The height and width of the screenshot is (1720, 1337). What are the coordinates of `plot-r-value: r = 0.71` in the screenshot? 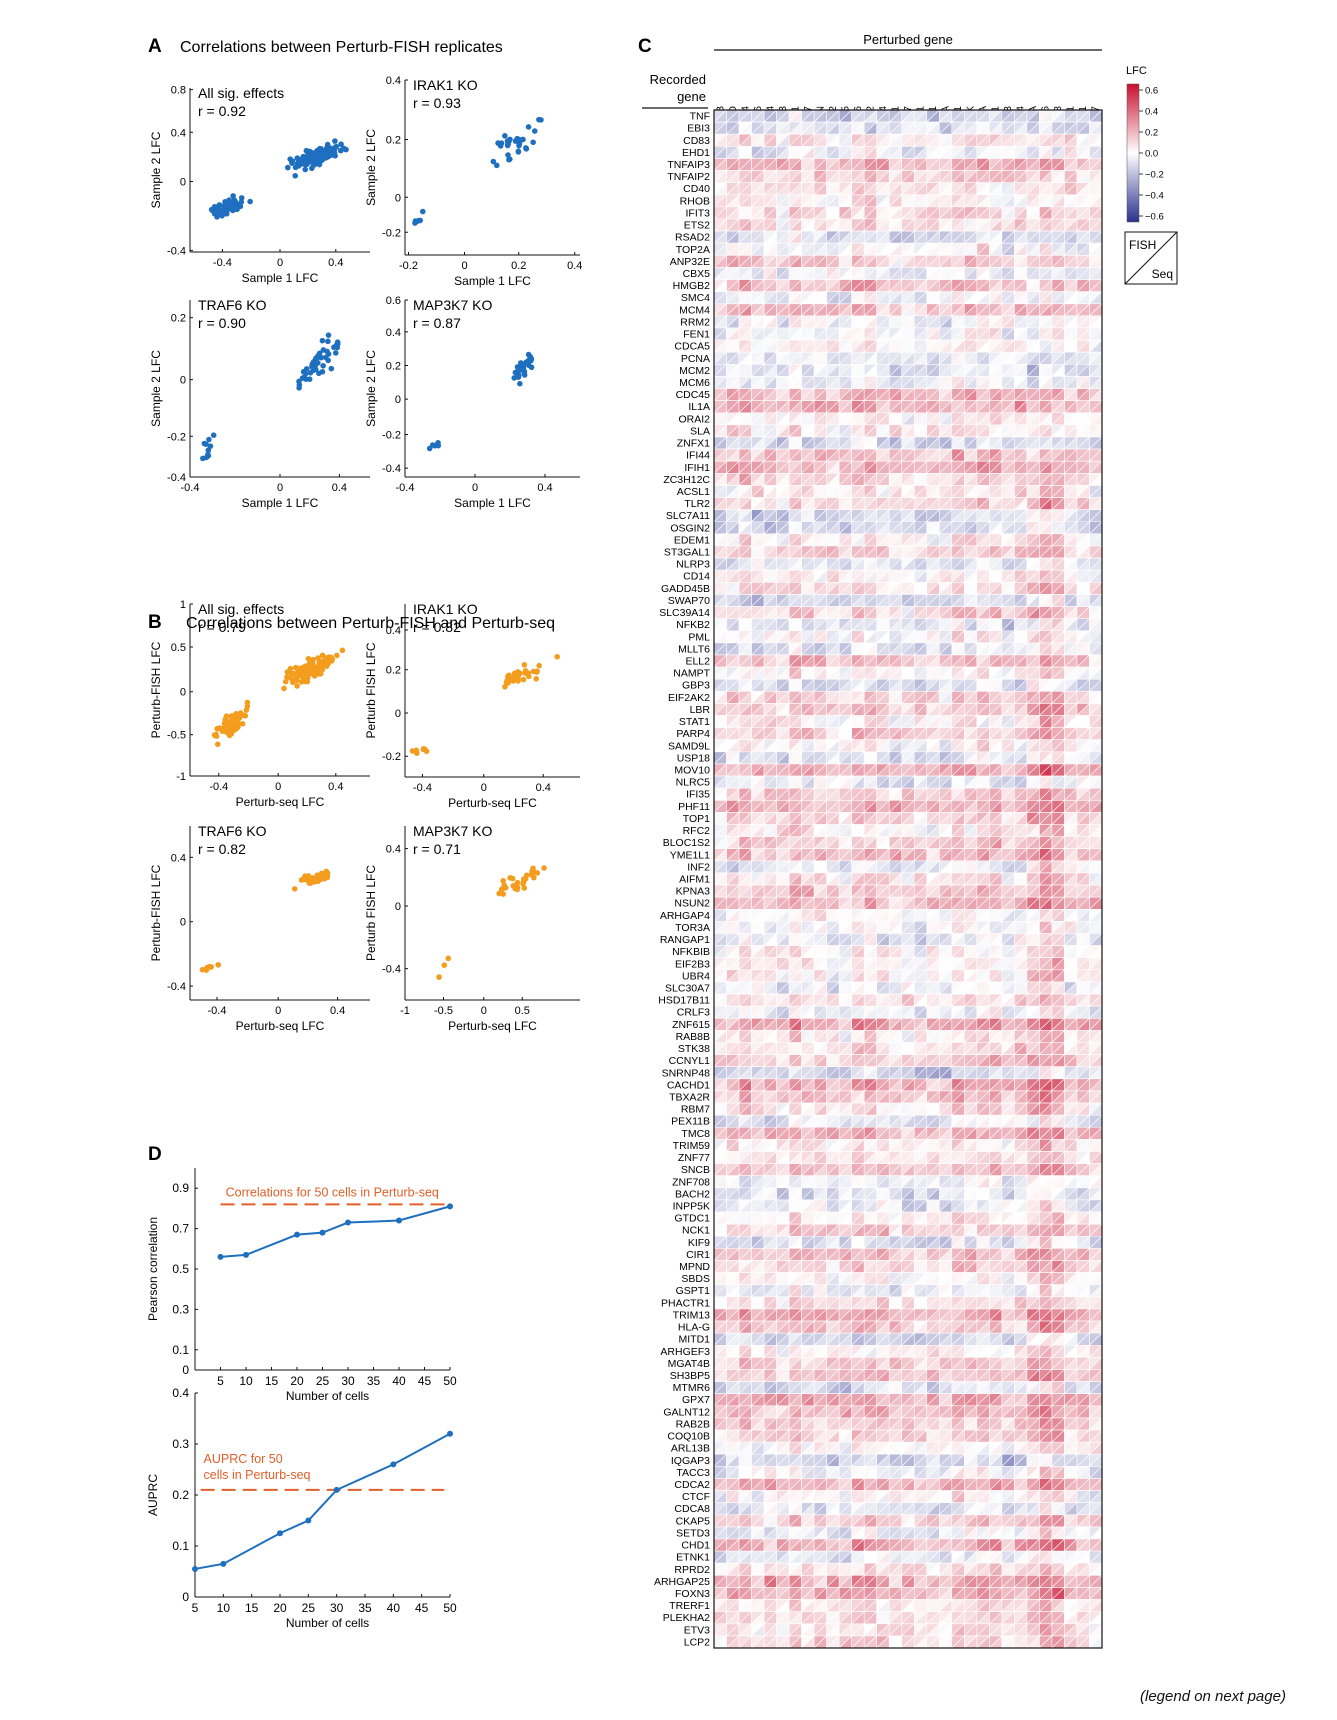 It's located at (437, 849).